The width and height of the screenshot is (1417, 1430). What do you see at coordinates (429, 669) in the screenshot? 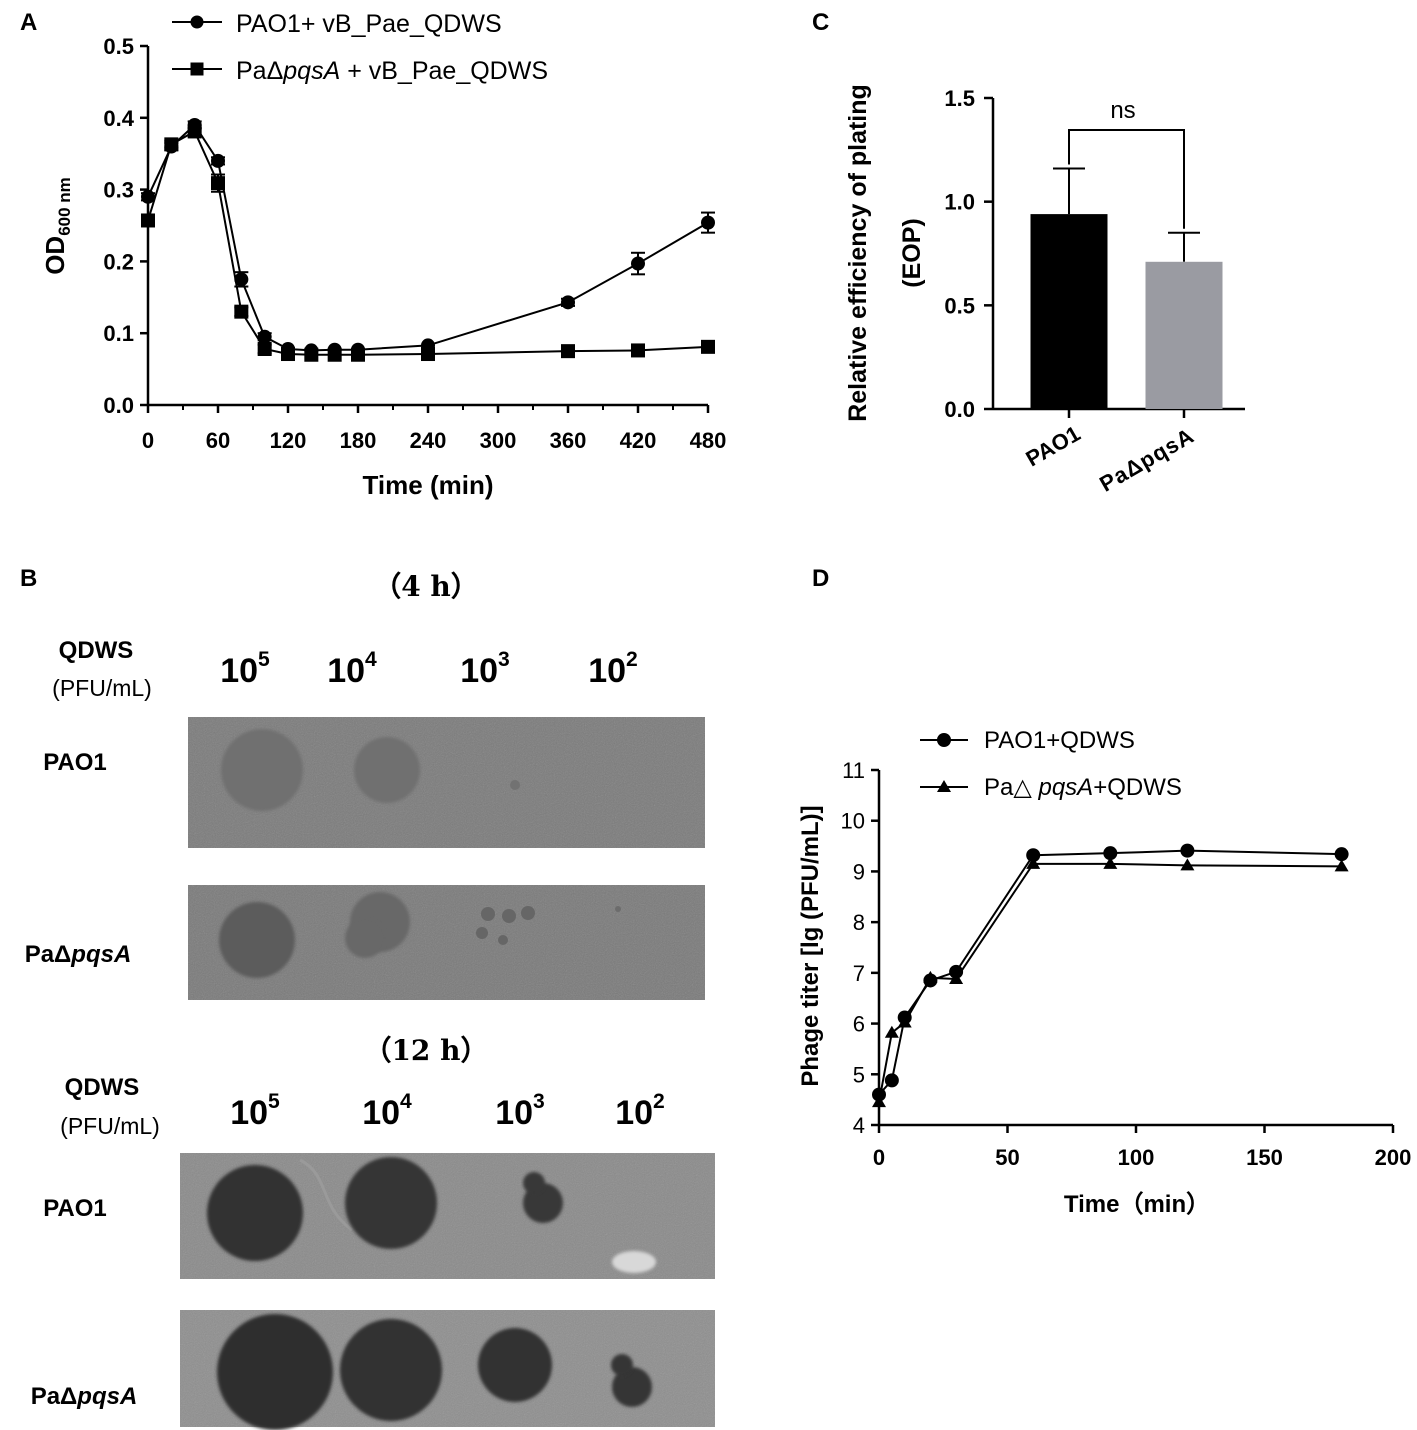
I see `block-4h-dilution-labels: 105 104 103 102` at bounding box center [429, 669].